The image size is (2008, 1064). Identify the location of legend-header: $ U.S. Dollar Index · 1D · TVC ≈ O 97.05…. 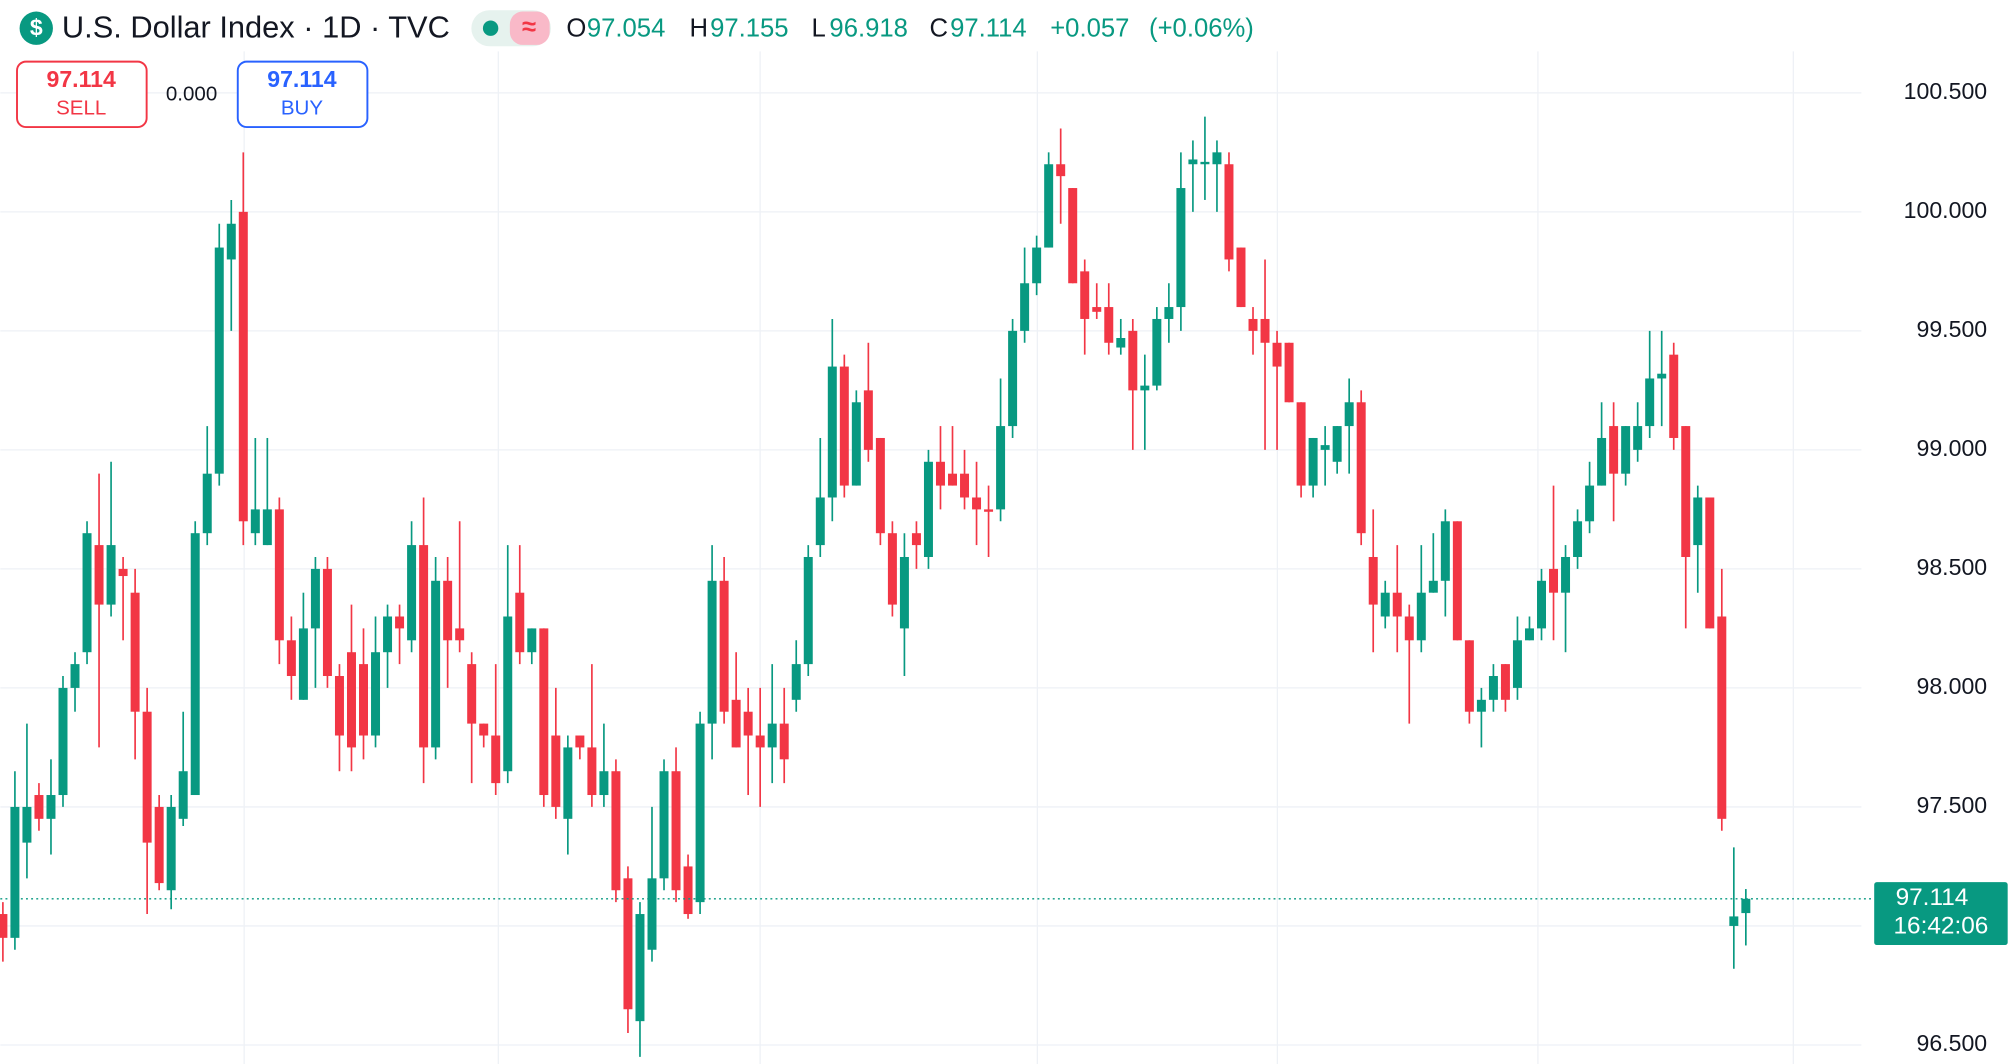
(636, 28).